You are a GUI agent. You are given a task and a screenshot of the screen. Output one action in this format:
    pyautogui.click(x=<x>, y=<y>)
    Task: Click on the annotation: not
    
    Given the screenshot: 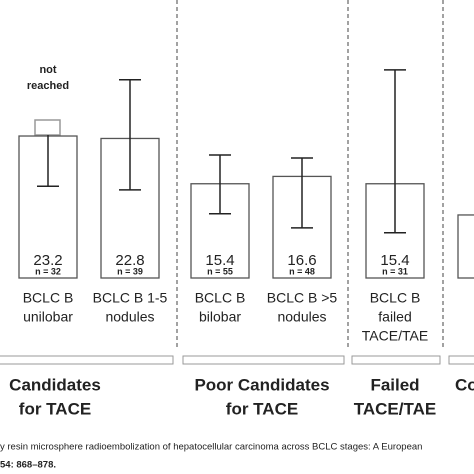 What is the action you would take?
    pyautogui.click(x=47, y=70)
    